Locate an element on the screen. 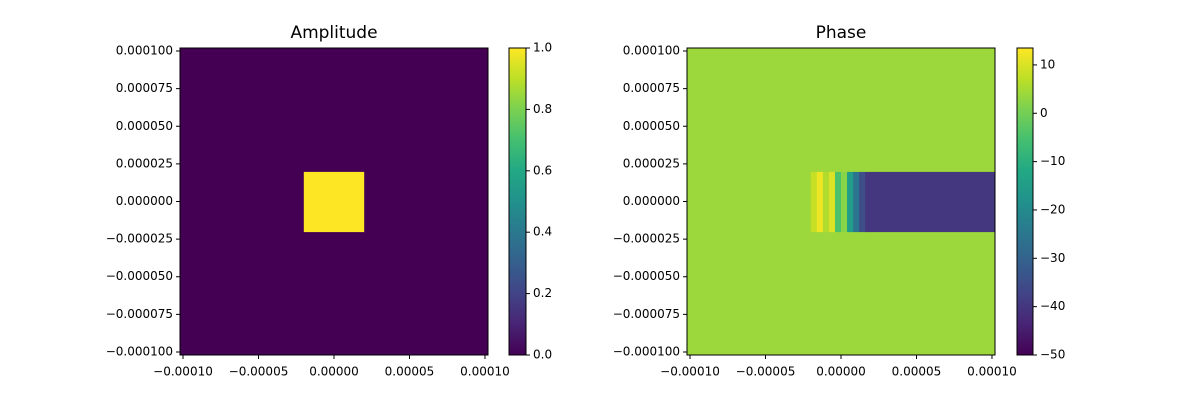  colorbar-tick-label: 0 is located at coordinates (1044, 113).